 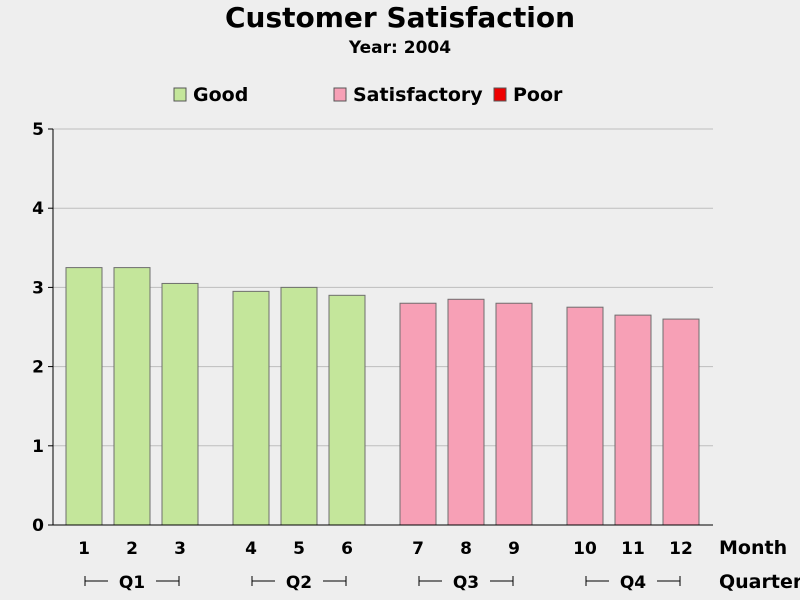 What do you see at coordinates (299, 549) in the screenshot?
I see `x-tick-label: 5` at bounding box center [299, 549].